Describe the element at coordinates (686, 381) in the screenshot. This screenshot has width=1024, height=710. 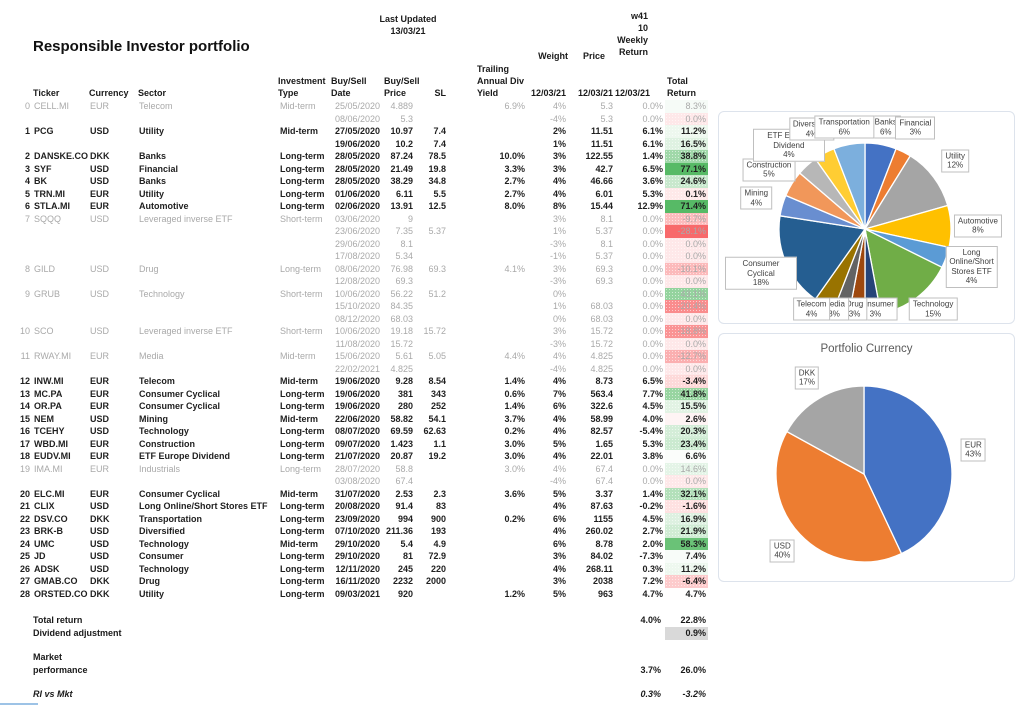
I see `cell-total-return: -3.4%` at that location.